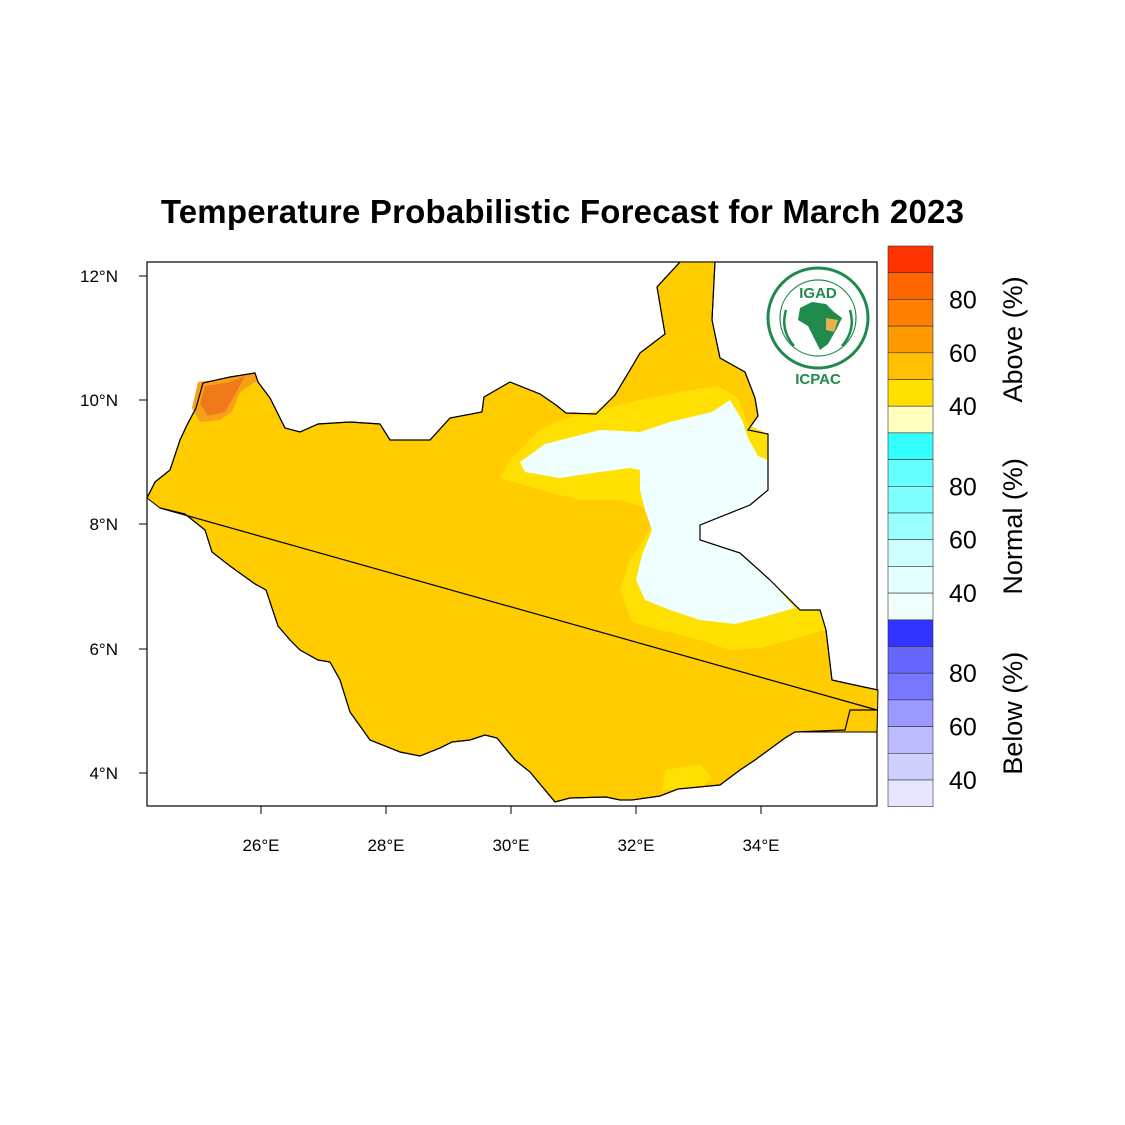  I want to click on lon-axis: 26°E 28°E 30°E 32°E 34°E, so click(511, 830).